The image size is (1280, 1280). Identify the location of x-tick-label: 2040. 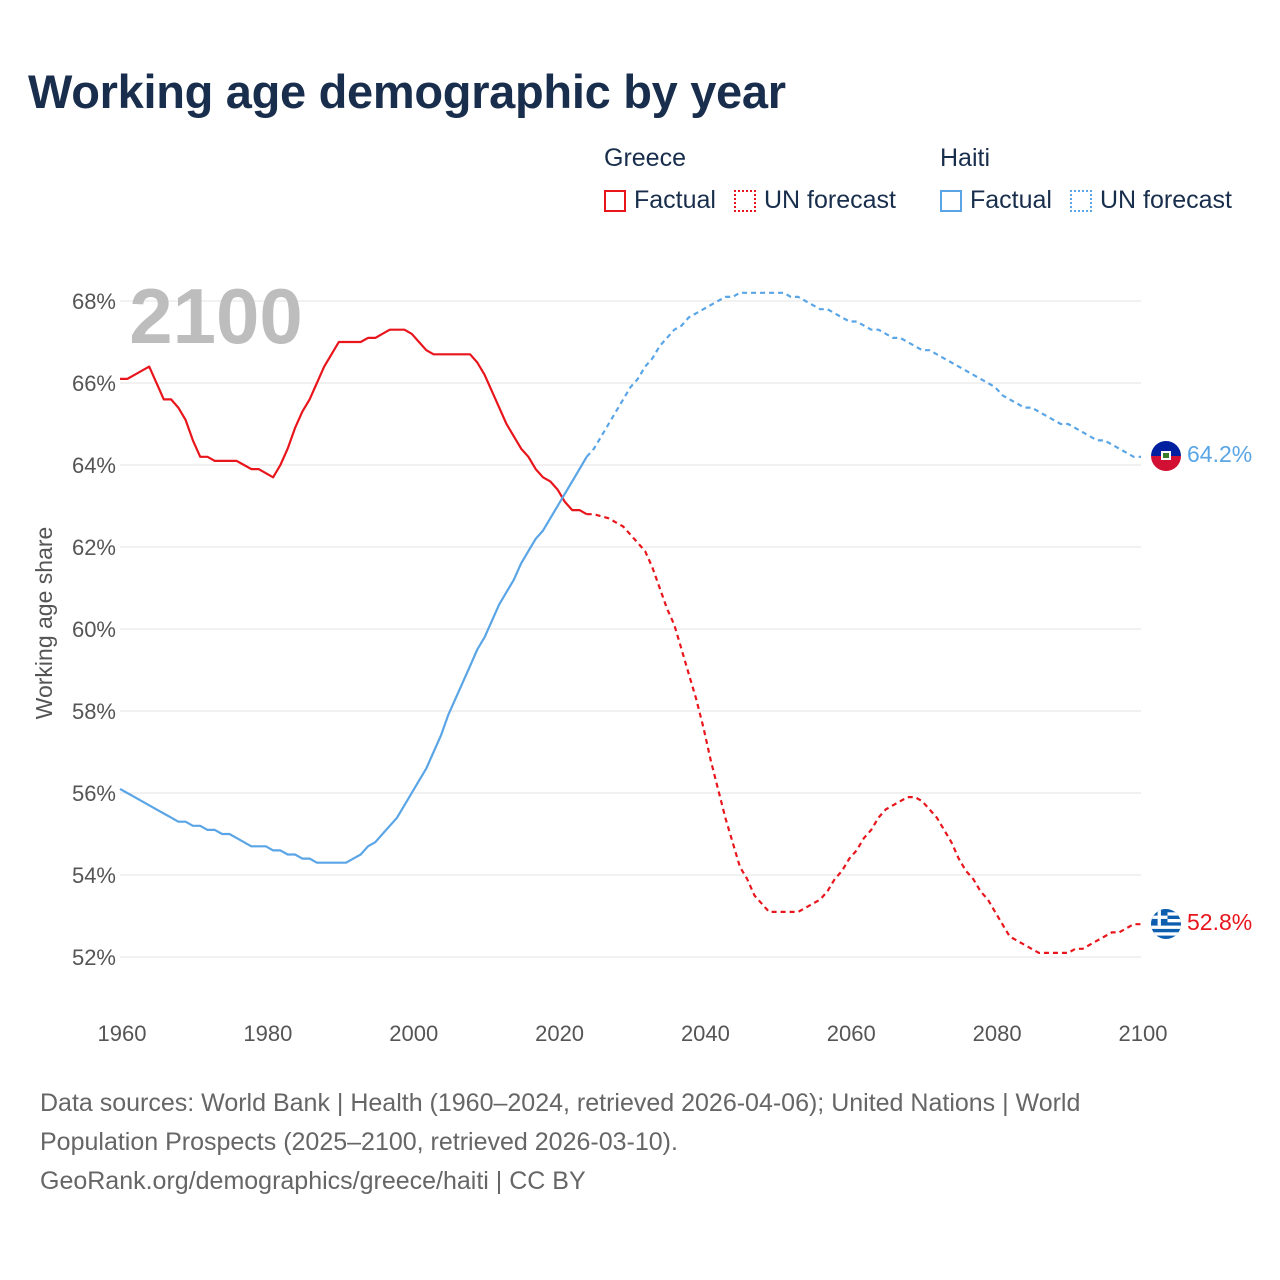
(705, 1033).